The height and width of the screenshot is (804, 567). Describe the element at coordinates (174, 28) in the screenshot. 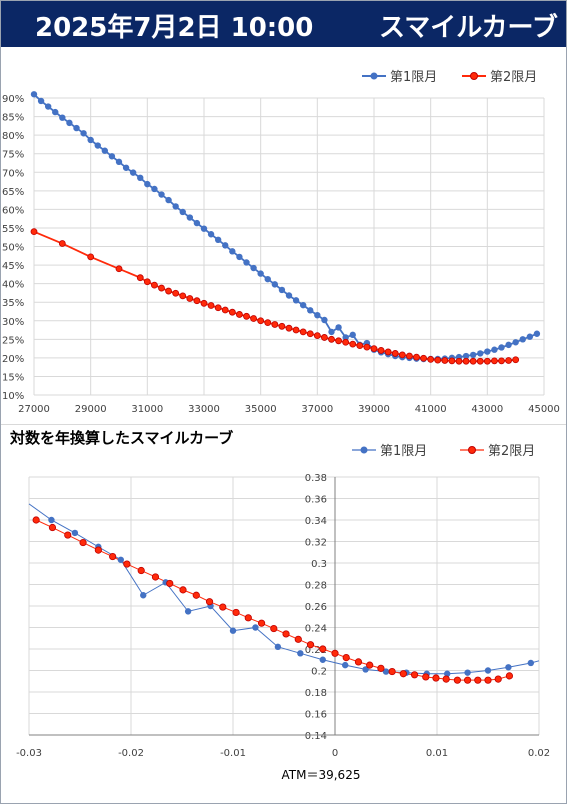

I see `header-date: 2025年7月2日 10:00` at that location.